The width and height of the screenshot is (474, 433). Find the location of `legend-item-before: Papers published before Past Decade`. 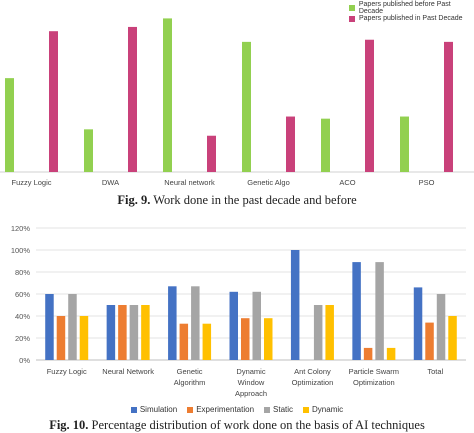

legend-item-before: Papers published before Past Decade is located at coordinates (411, 8).